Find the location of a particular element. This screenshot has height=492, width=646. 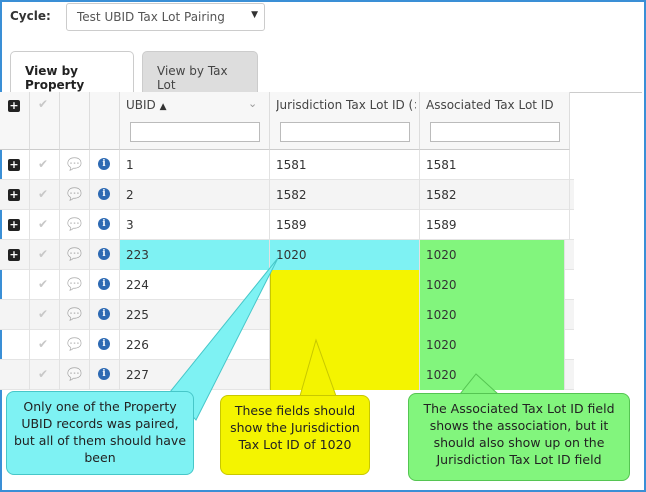

associated-cell: 1581 is located at coordinates (495, 165).